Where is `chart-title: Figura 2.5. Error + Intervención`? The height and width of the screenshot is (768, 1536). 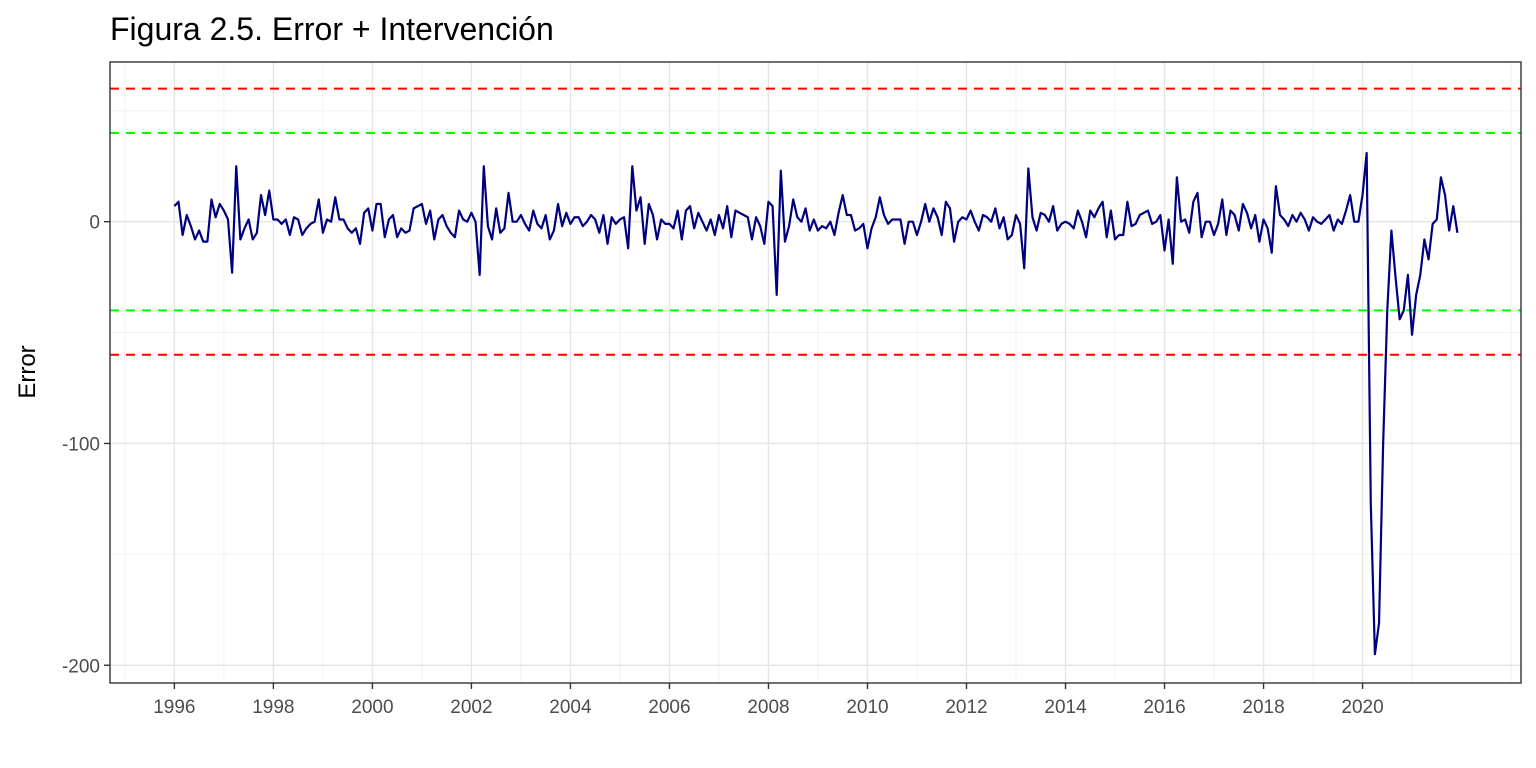
chart-title: Figura 2.5. Error + Intervención is located at coordinates (332, 29).